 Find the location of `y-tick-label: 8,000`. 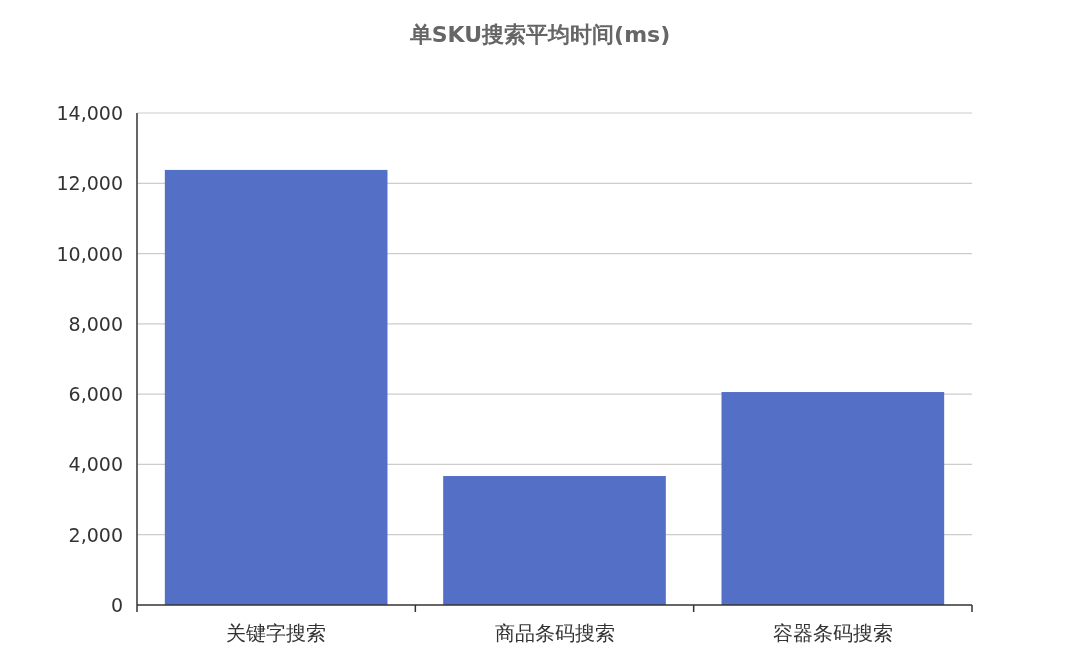

y-tick-label: 8,000 is located at coordinates (95, 323).